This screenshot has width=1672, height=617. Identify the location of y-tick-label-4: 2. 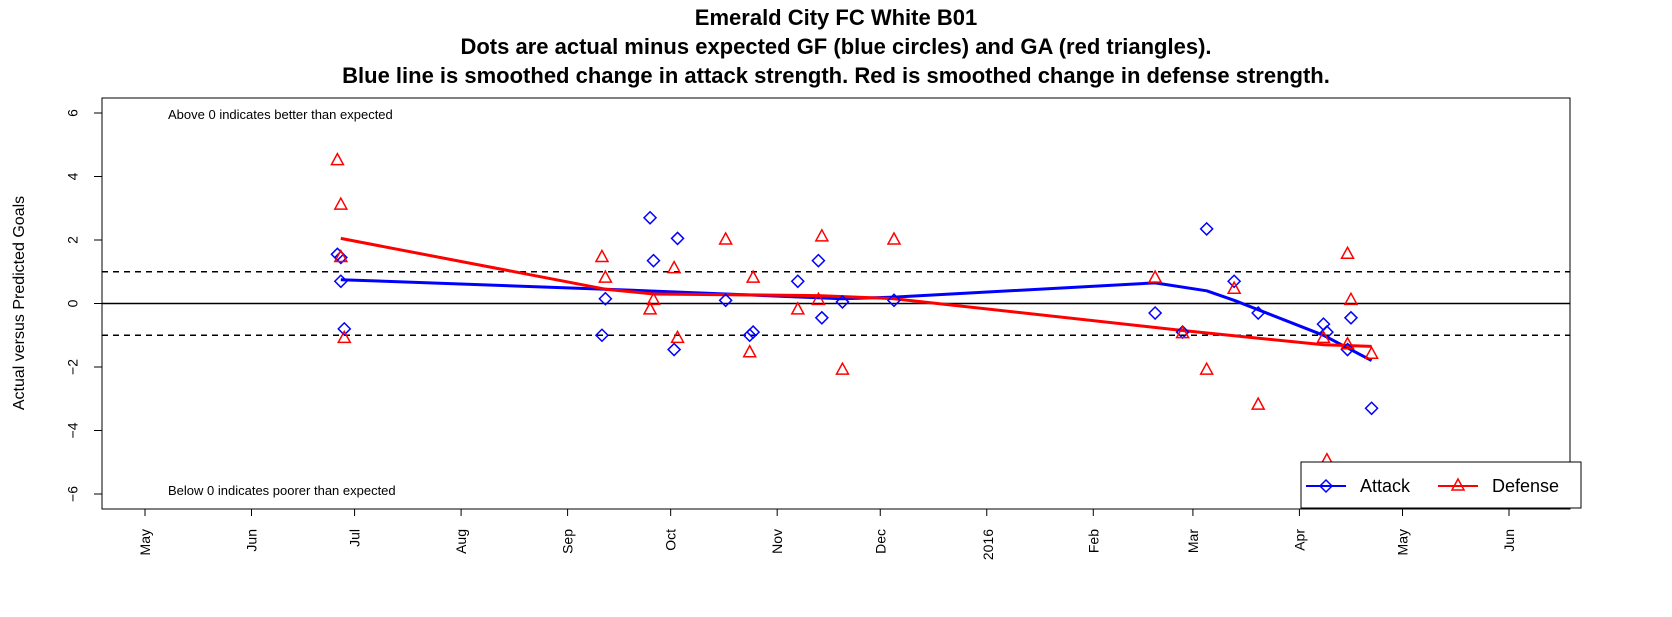
(73, 240).